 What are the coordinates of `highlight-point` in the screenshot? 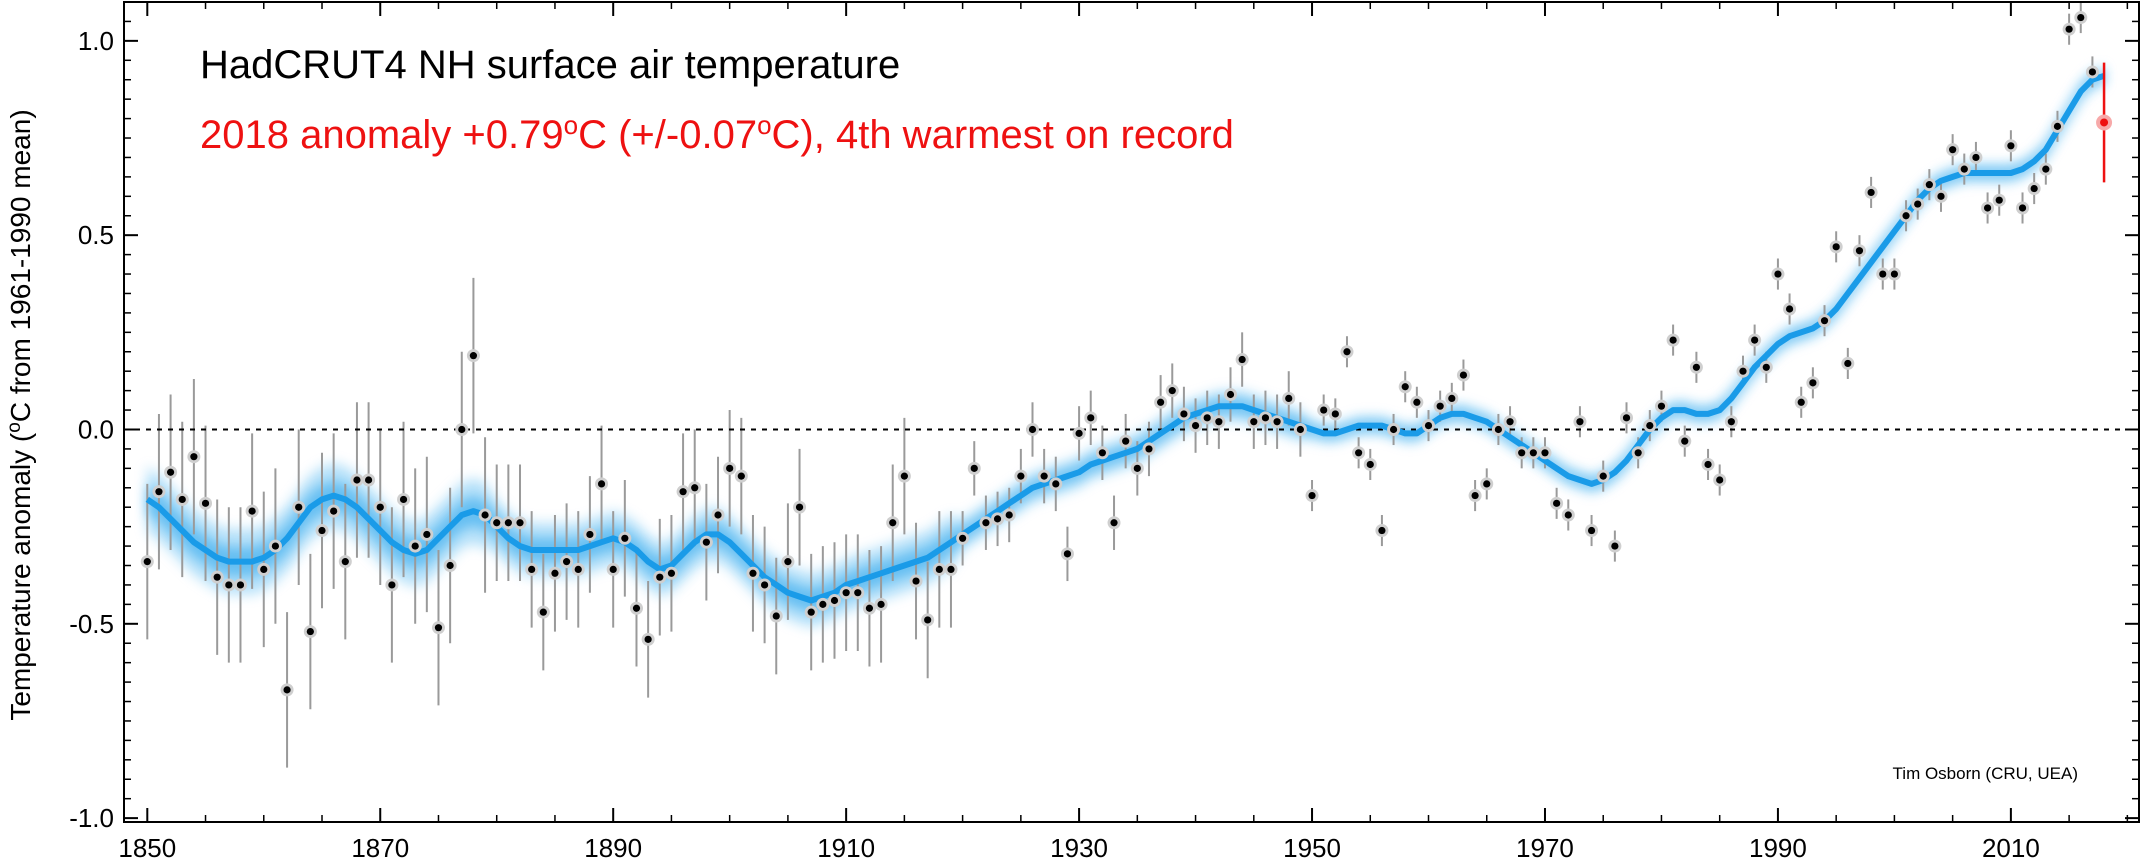 It's located at (2104, 122).